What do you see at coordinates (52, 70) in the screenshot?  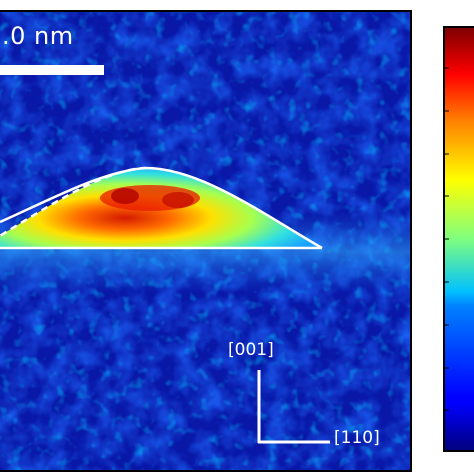 I see `scale-bar` at bounding box center [52, 70].